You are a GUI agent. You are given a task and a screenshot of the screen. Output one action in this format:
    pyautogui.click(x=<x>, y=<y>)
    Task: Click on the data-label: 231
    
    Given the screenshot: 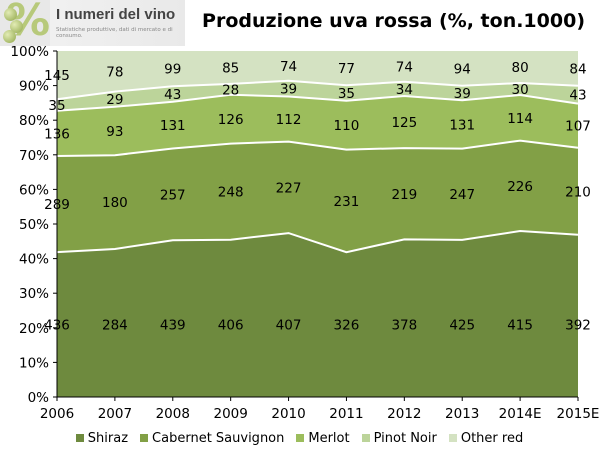 What is the action you would take?
    pyautogui.click(x=347, y=202)
    